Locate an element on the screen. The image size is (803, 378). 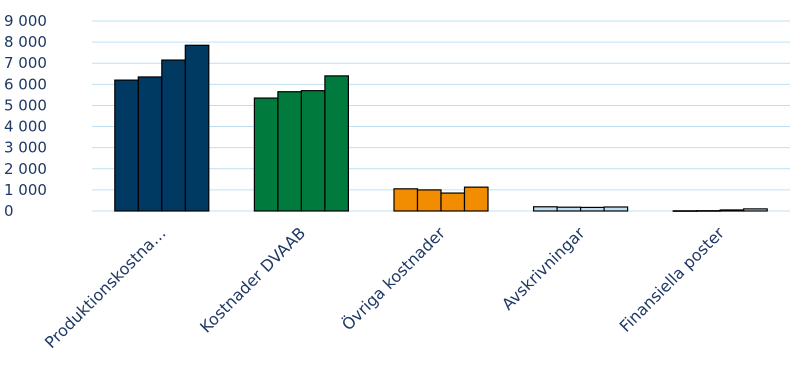
y-tick-label: 5 000 is located at coordinates (25, 105).